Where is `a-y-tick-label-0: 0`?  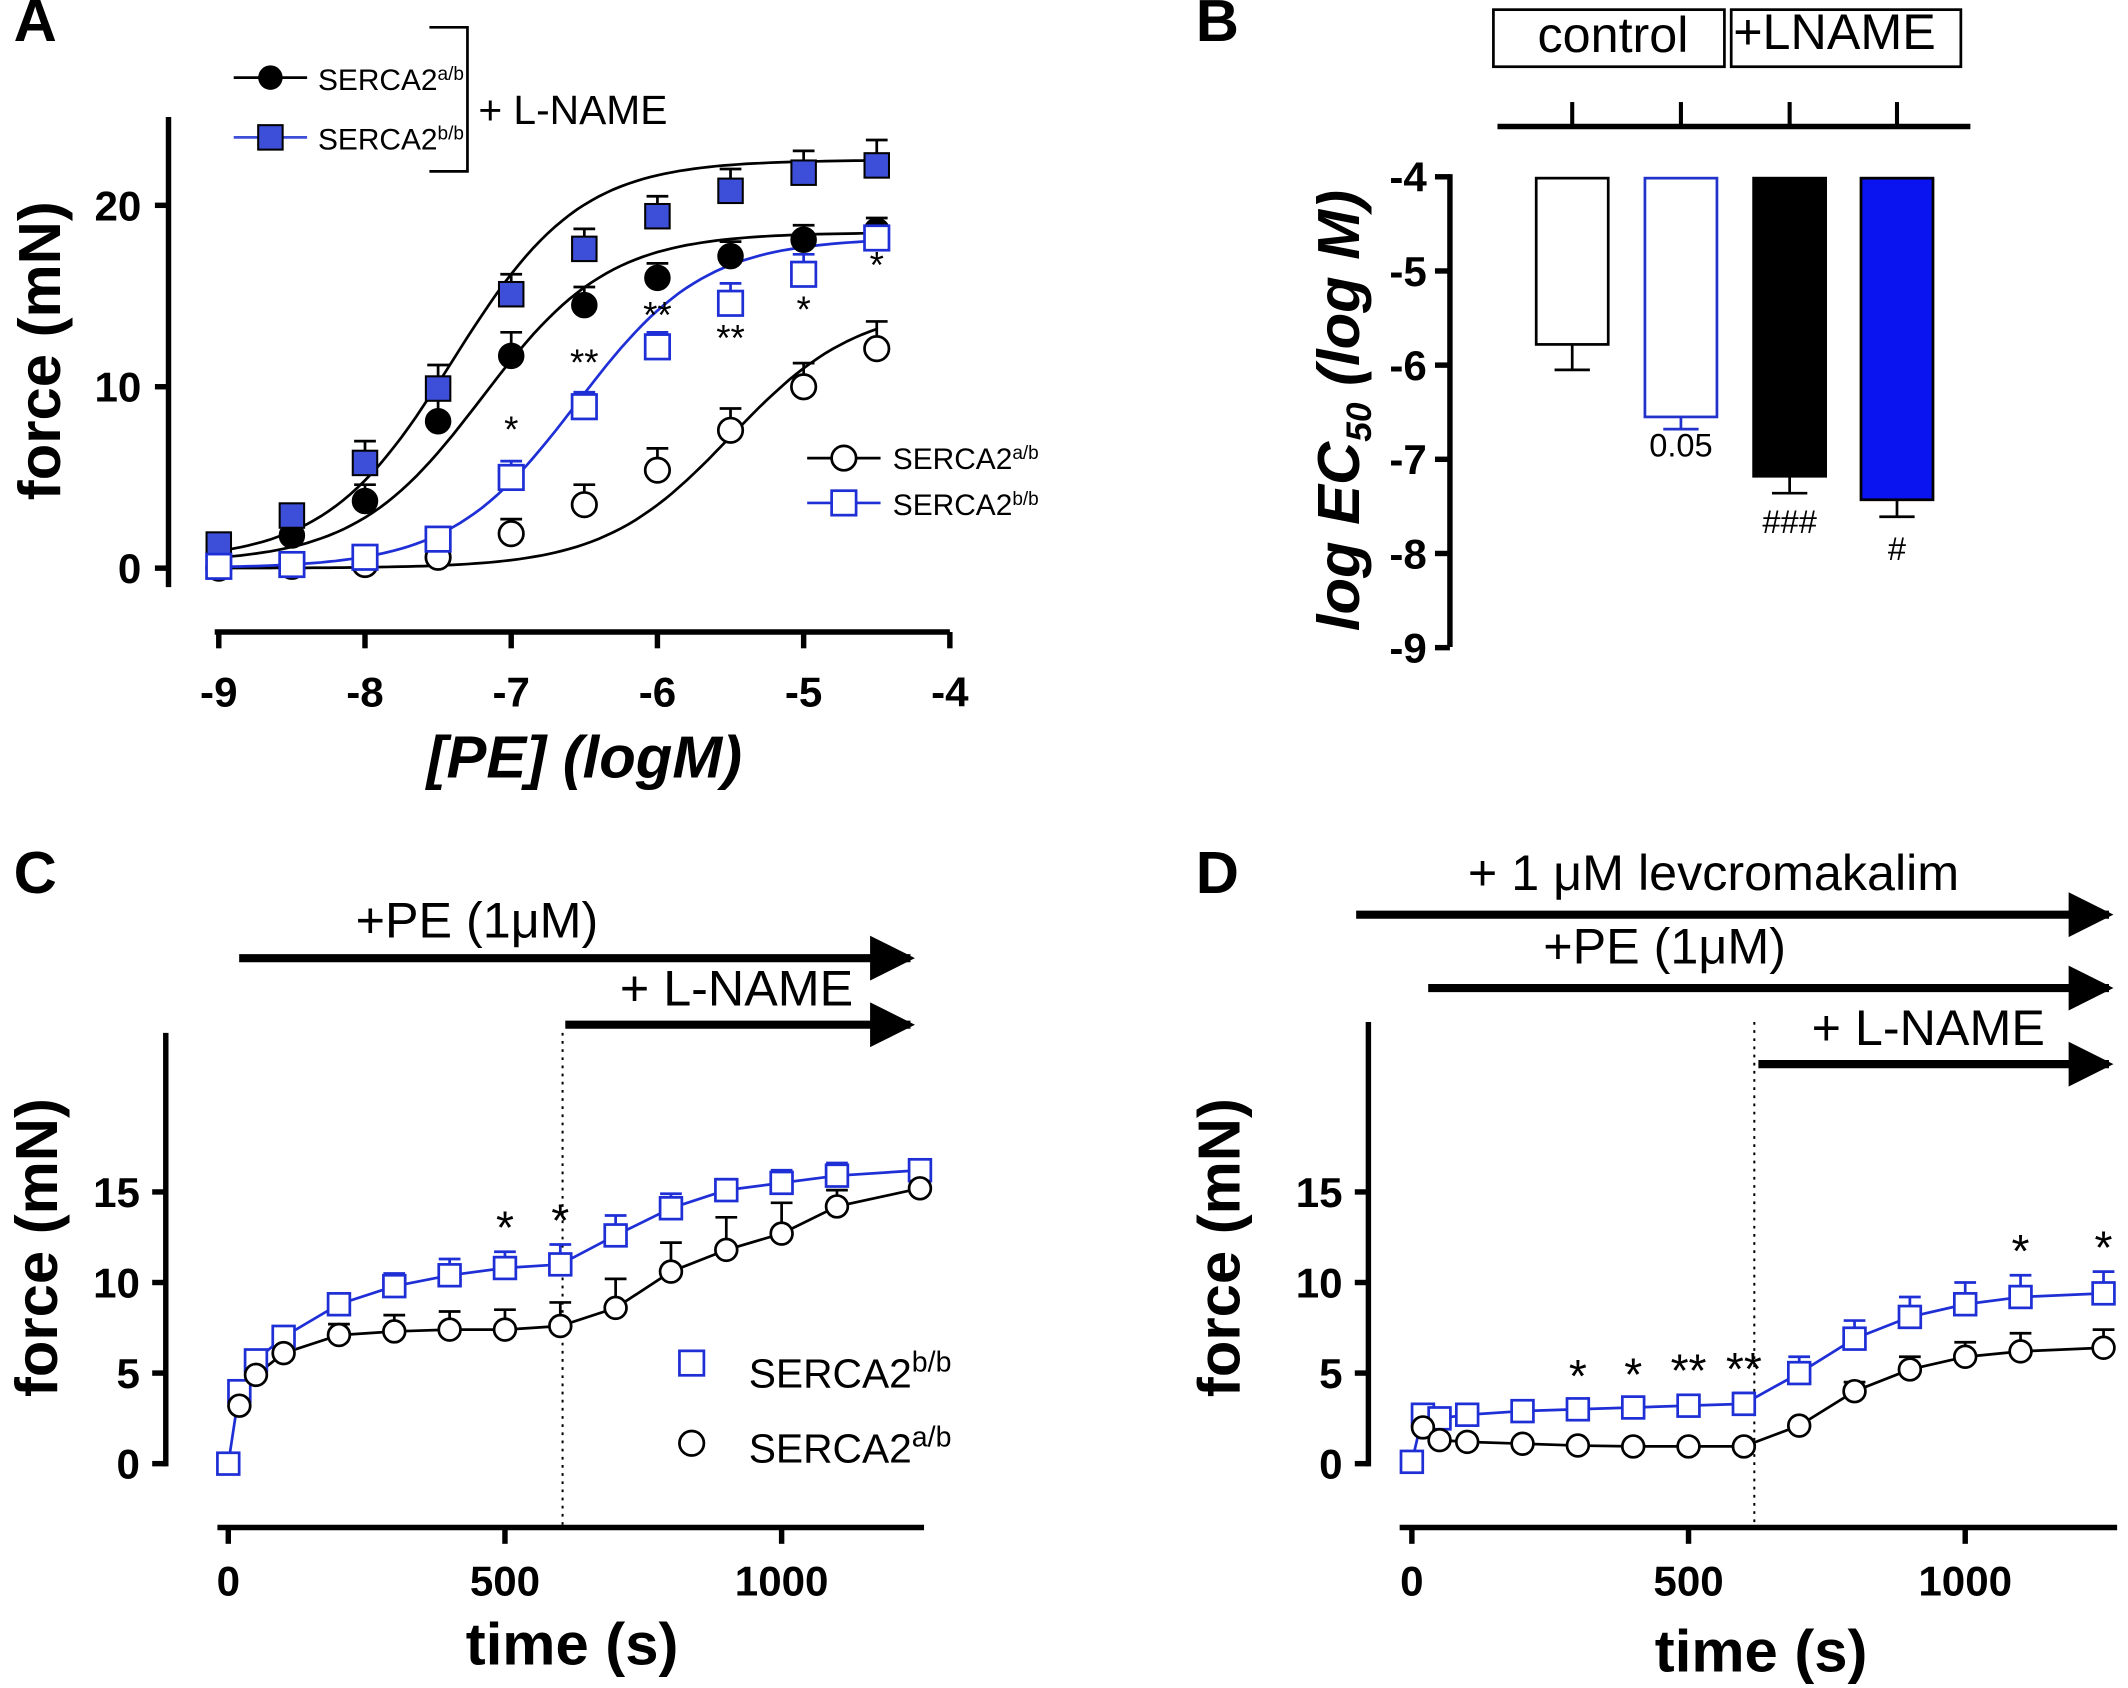
a-y-tick-label-0: 0 is located at coordinates (129, 568).